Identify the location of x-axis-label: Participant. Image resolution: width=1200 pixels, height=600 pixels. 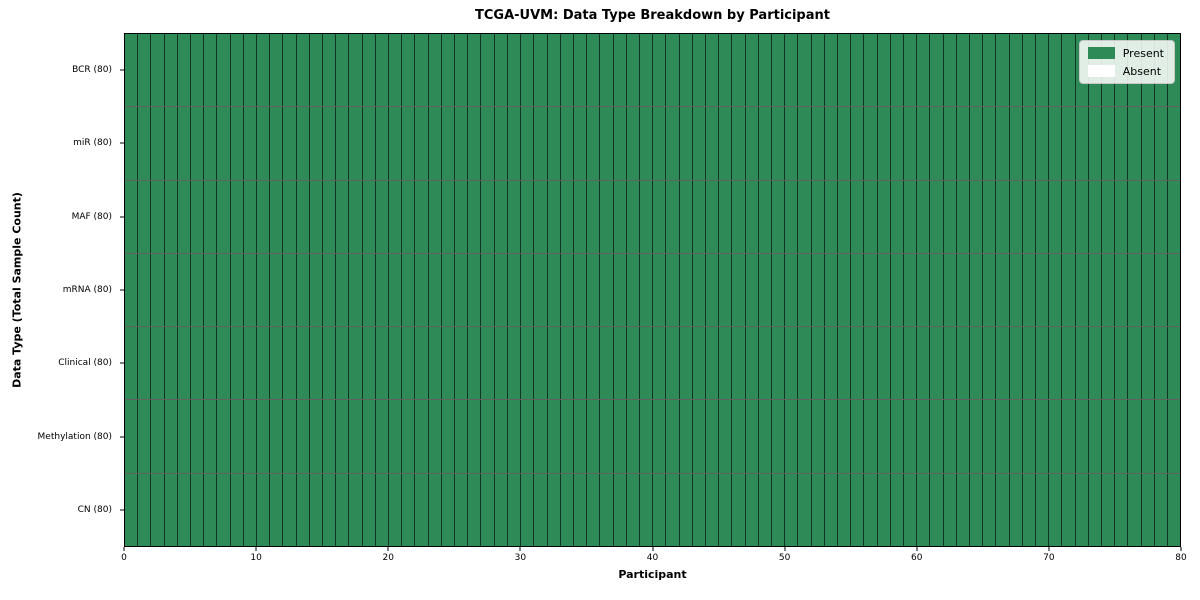
(652, 574).